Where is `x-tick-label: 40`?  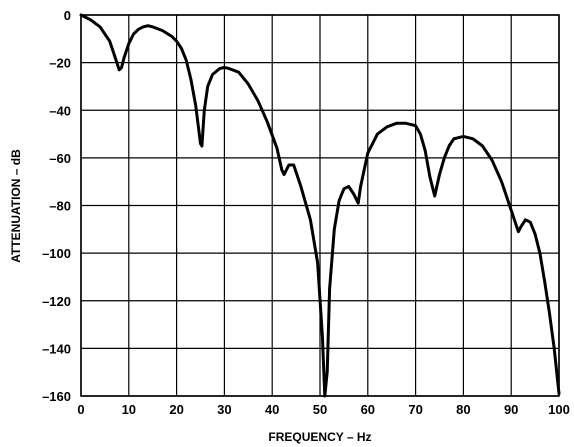 x-tick-label: 40 is located at coordinates (272, 409).